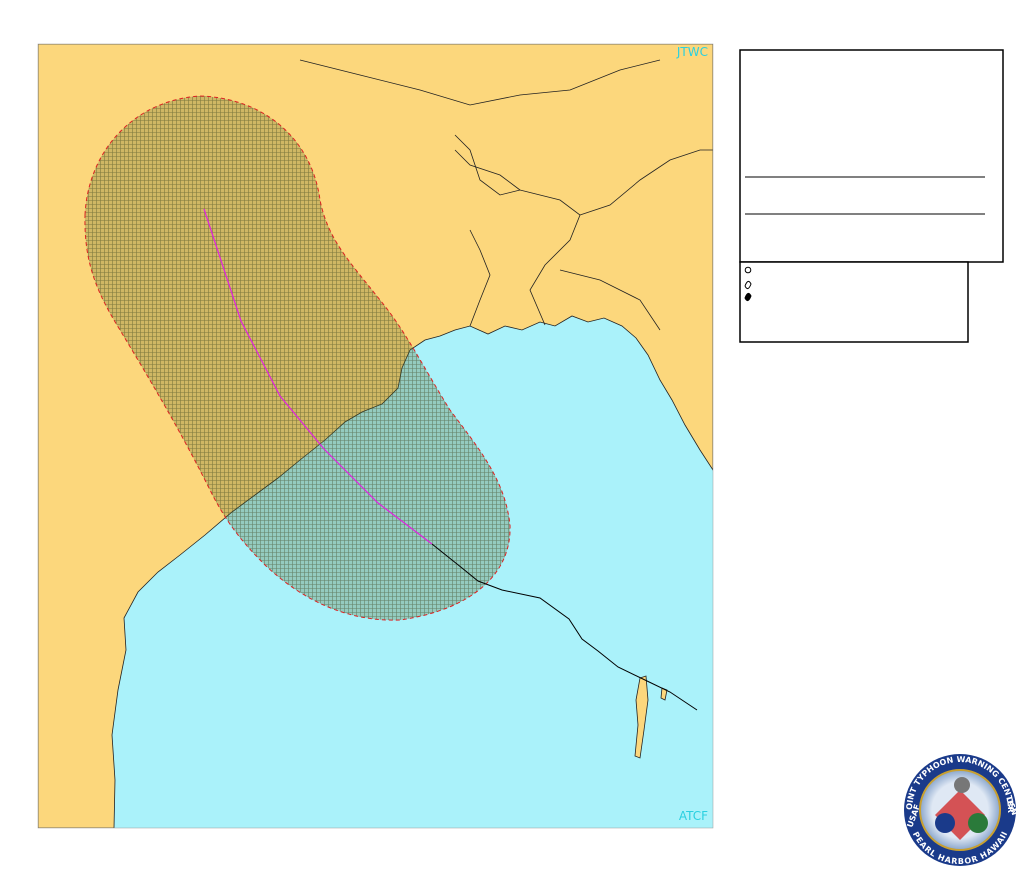  I want to click on source-label: JTWC, so click(692, 52).